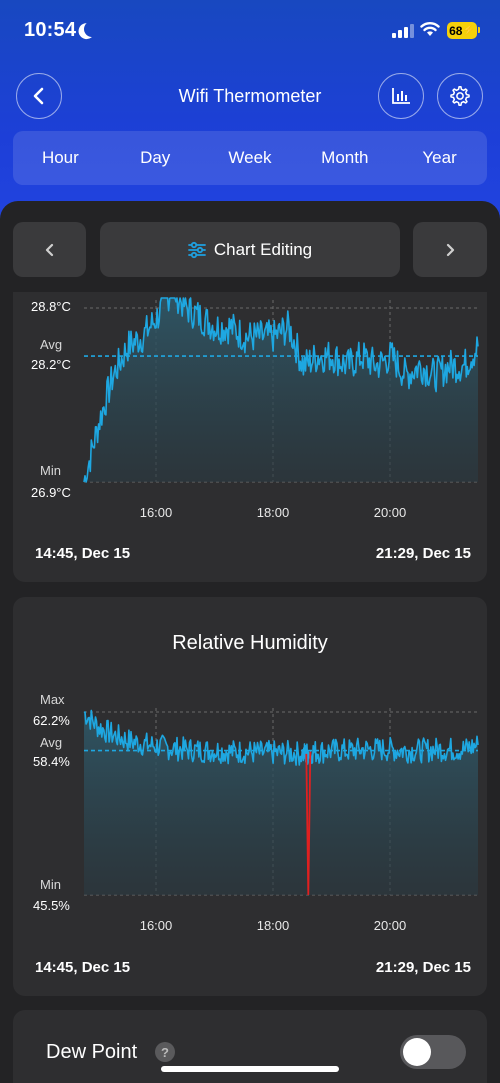  Describe the element at coordinates (430, 29) in the screenshot. I see `wifi-icon` at that location.